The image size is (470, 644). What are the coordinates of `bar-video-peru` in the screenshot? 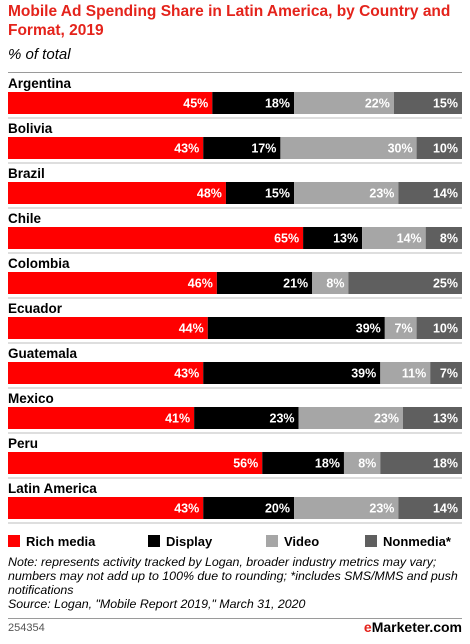 It's located at (362, 463).